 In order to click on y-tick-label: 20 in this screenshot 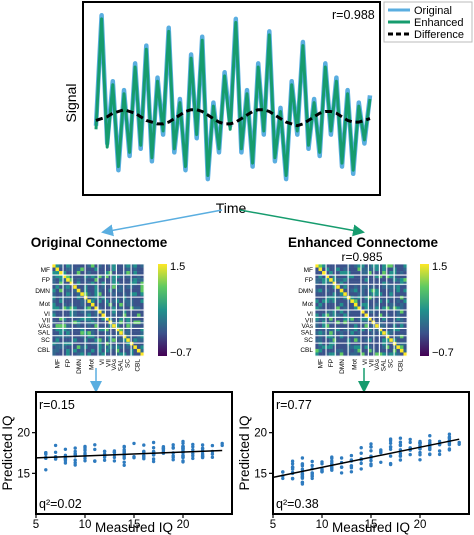, I will do `click(260, 434)`.